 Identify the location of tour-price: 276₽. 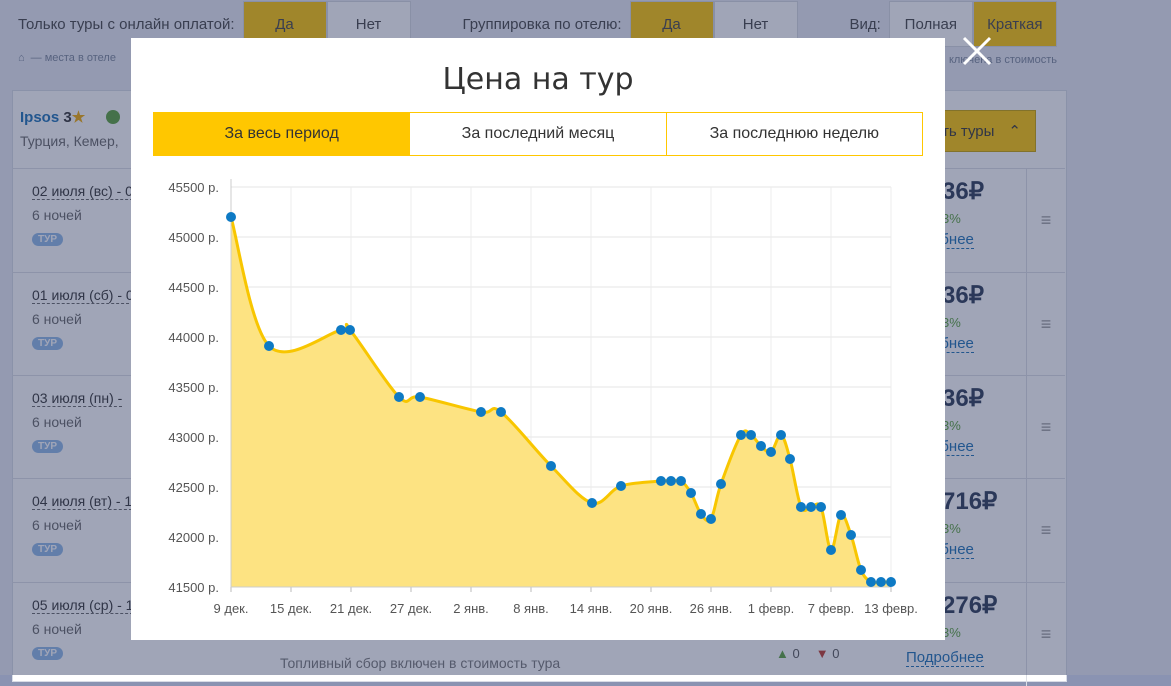
(970, 605).